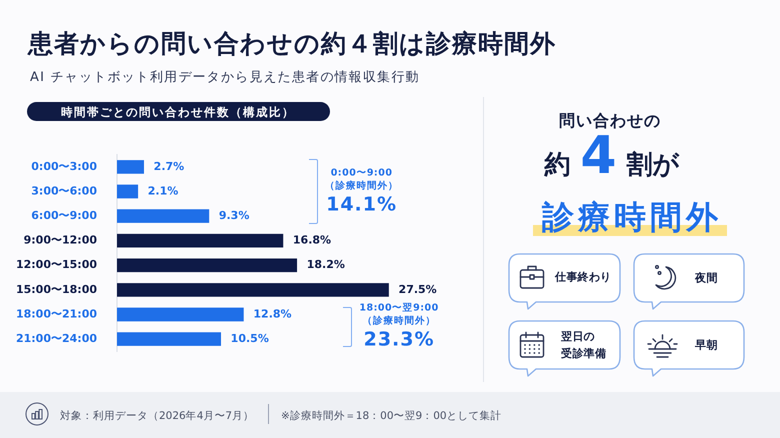 Image resolution: width=780 pixels, height=438 pixels. I want to click on y-tick-label: 21:00〜24:00, so click(57, 338).